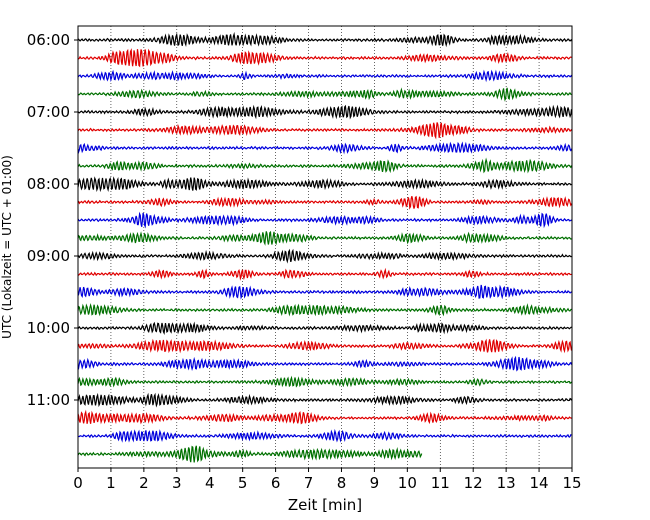  What do you see at coordinates (325, 505) in the screenshot?
I see `x-axis-label: Zeit [min]` at bounding box center [325, 505].